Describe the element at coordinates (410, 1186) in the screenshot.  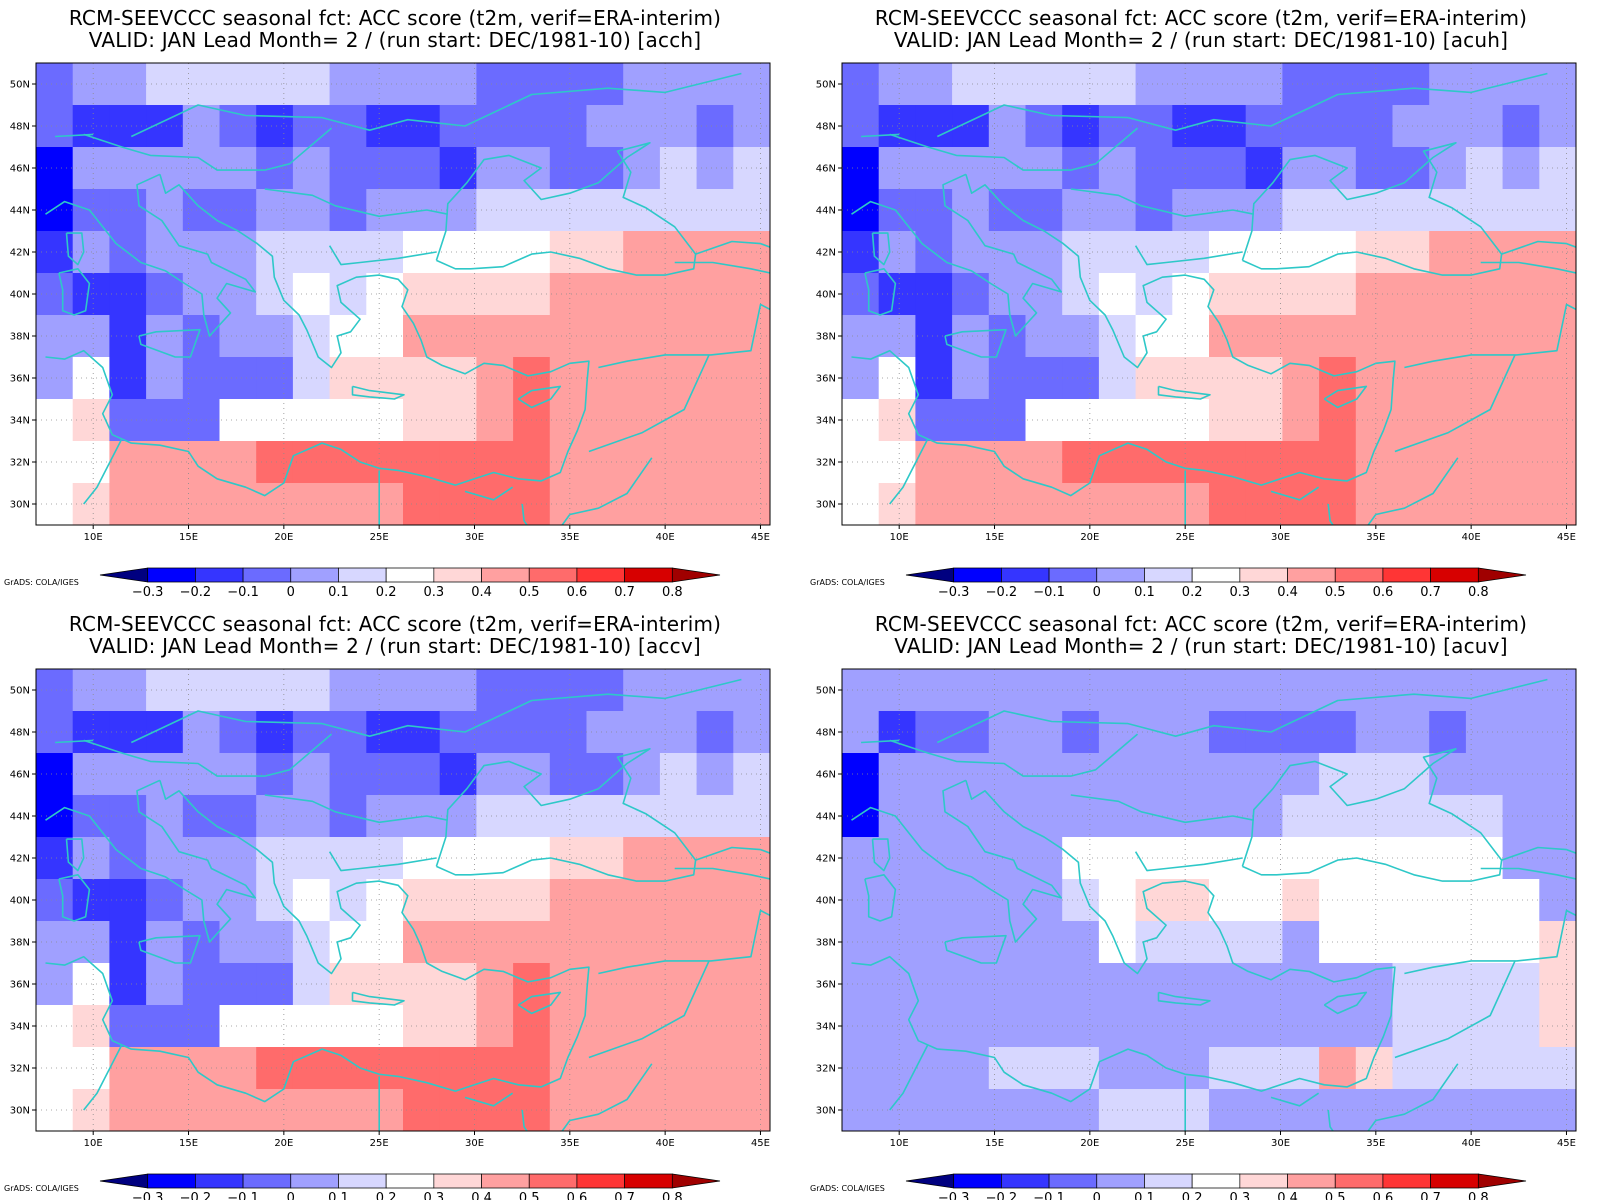
I see `colorbar: −0.3 −0.2 −0.1 0 0.1 0.2 0.3 0.4 0.5 0.6 0.7 0.8` at that location.